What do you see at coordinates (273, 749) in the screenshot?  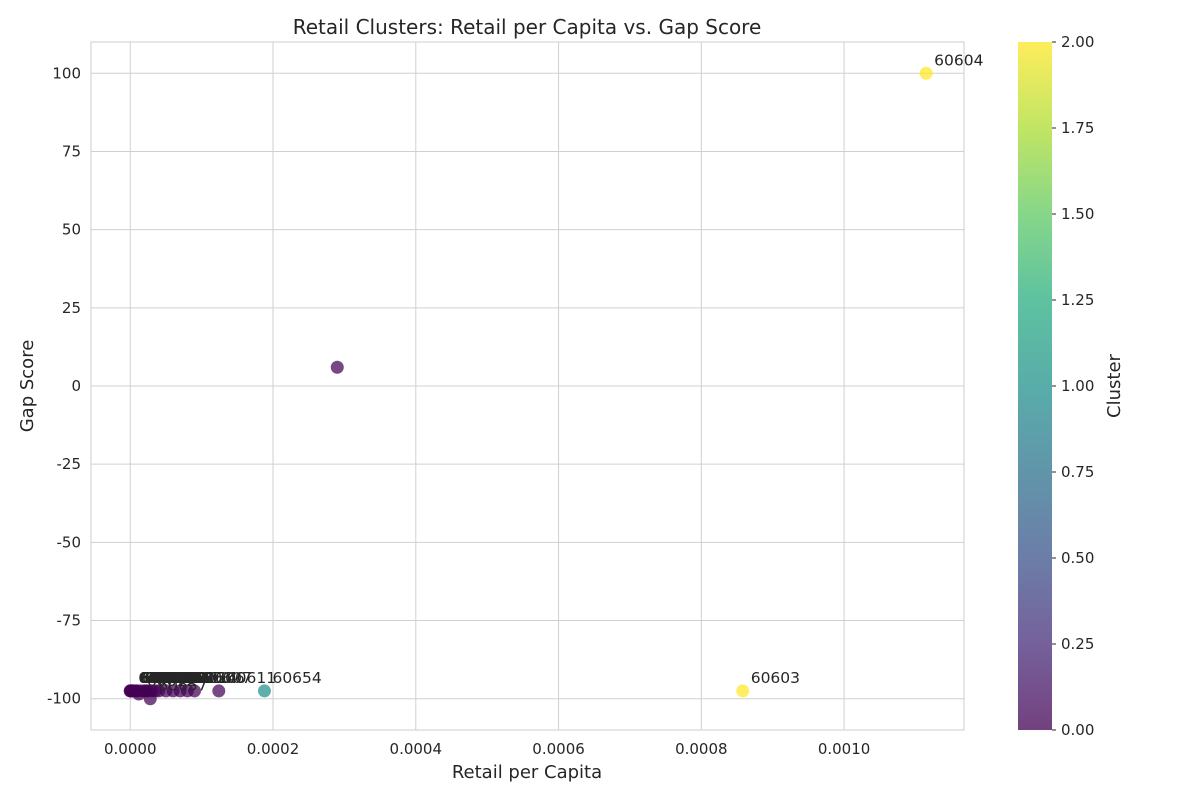 I see `x-tick-label: 0.0002` at bounding box center [273, 749].